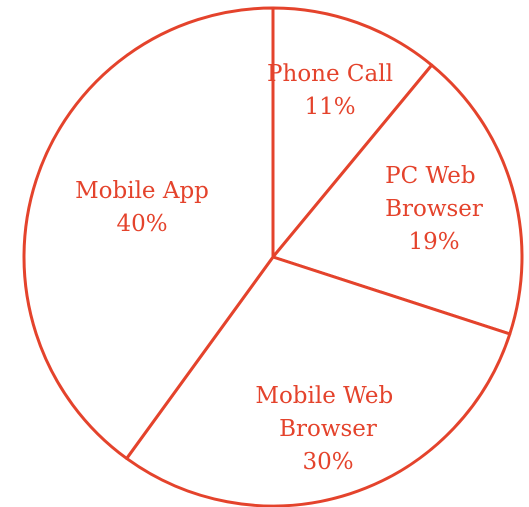 The image size is (529, 507). I want to click on slice-label: Mobile App, so click(142, 191).